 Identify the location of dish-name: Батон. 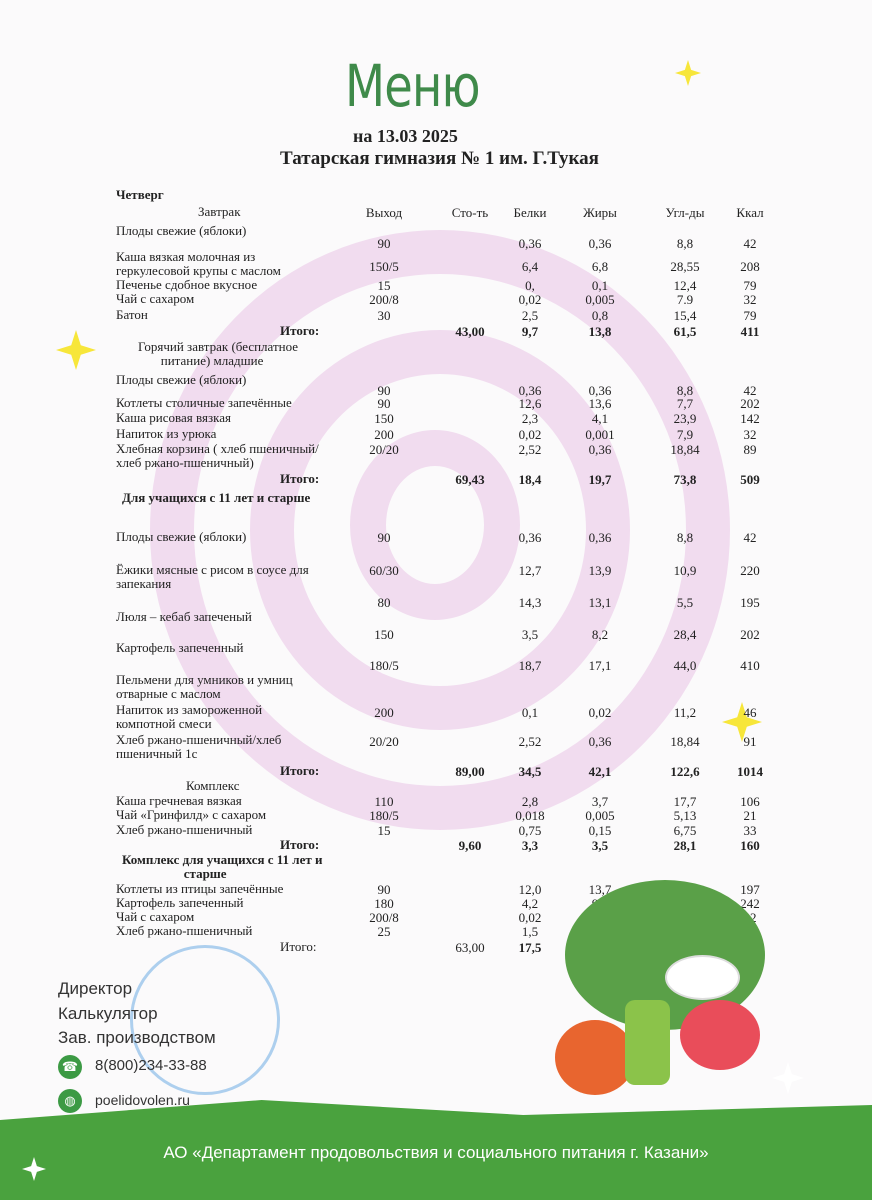
(132, 314).